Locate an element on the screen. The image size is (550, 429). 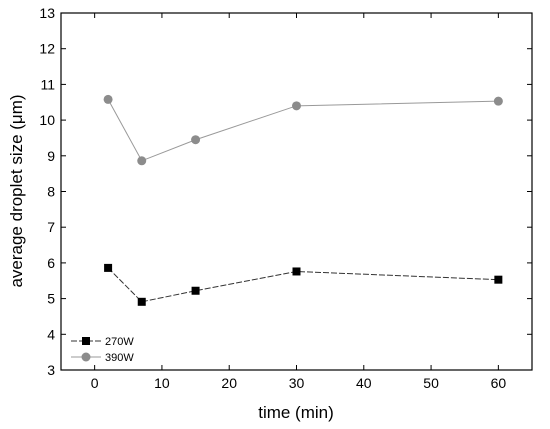
y-tick-label: 10 is located at coordinates (47, 120).